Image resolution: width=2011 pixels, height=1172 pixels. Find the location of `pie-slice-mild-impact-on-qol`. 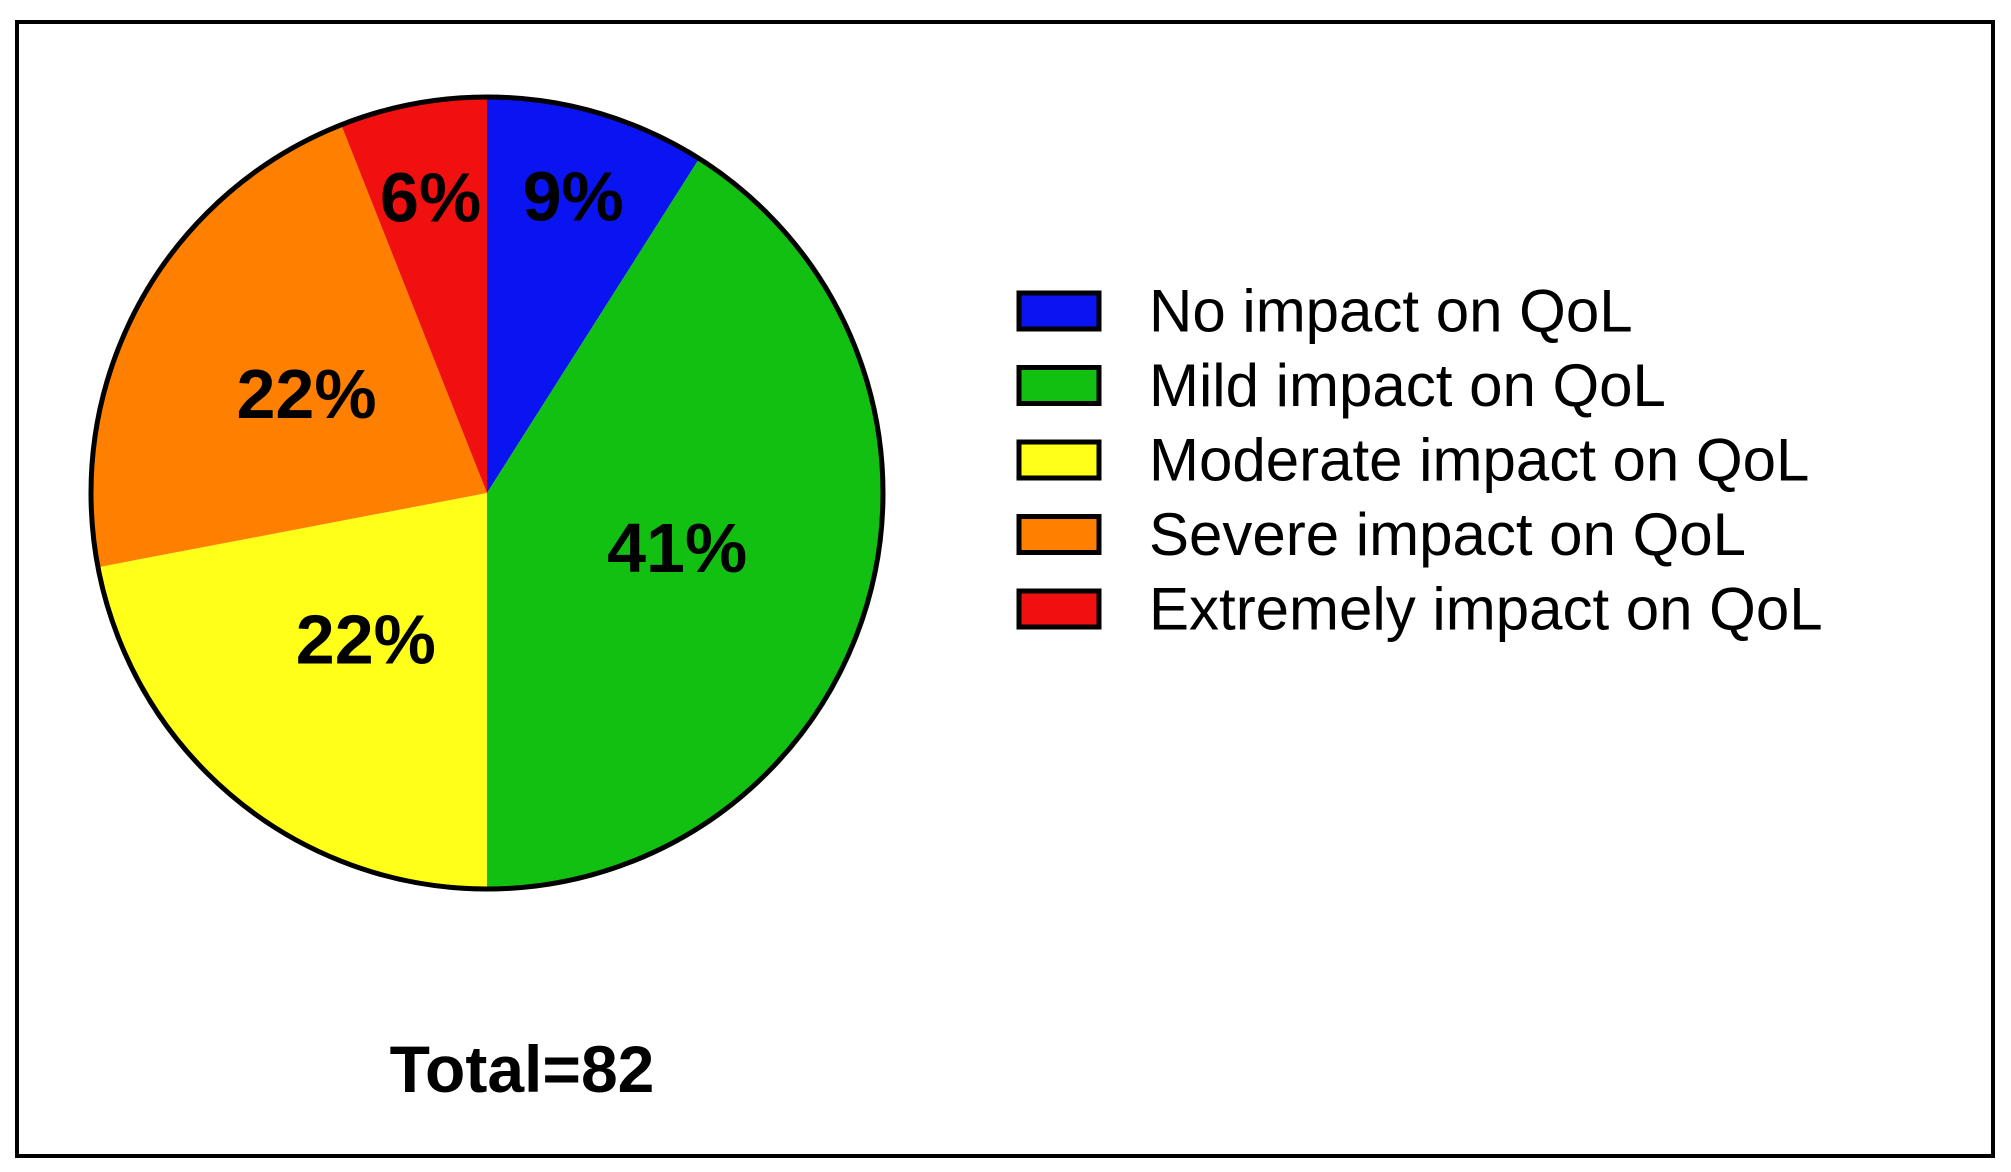

pie-slice-mild-impact-on-qol is located at coordinates (685, 524).